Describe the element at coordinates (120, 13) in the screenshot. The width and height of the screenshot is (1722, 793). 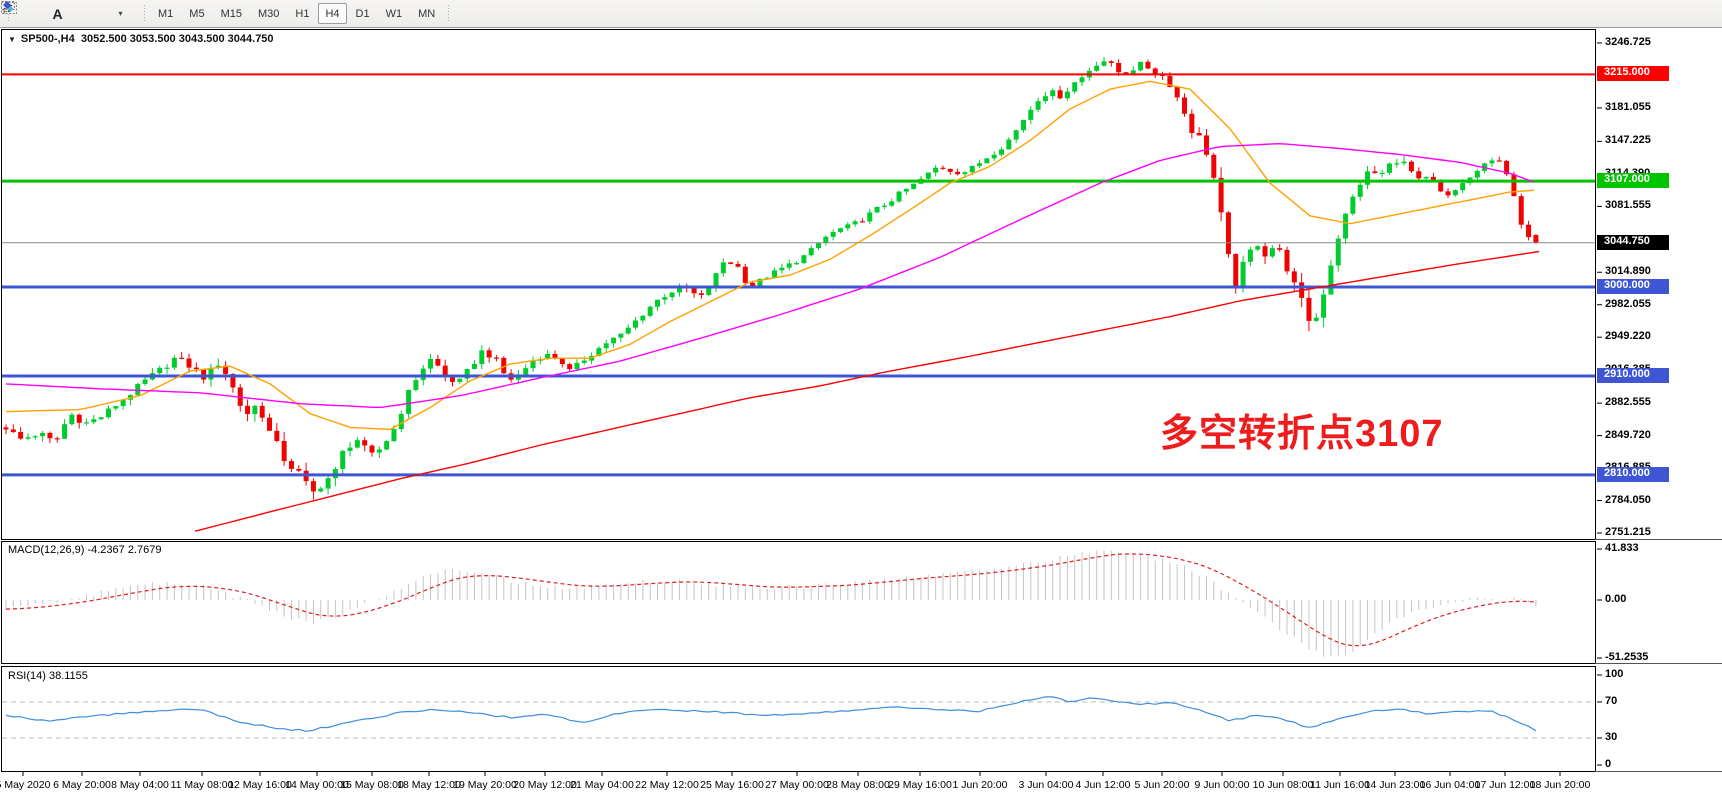
I see `dropdown-caret-icon: ▾` at that location.